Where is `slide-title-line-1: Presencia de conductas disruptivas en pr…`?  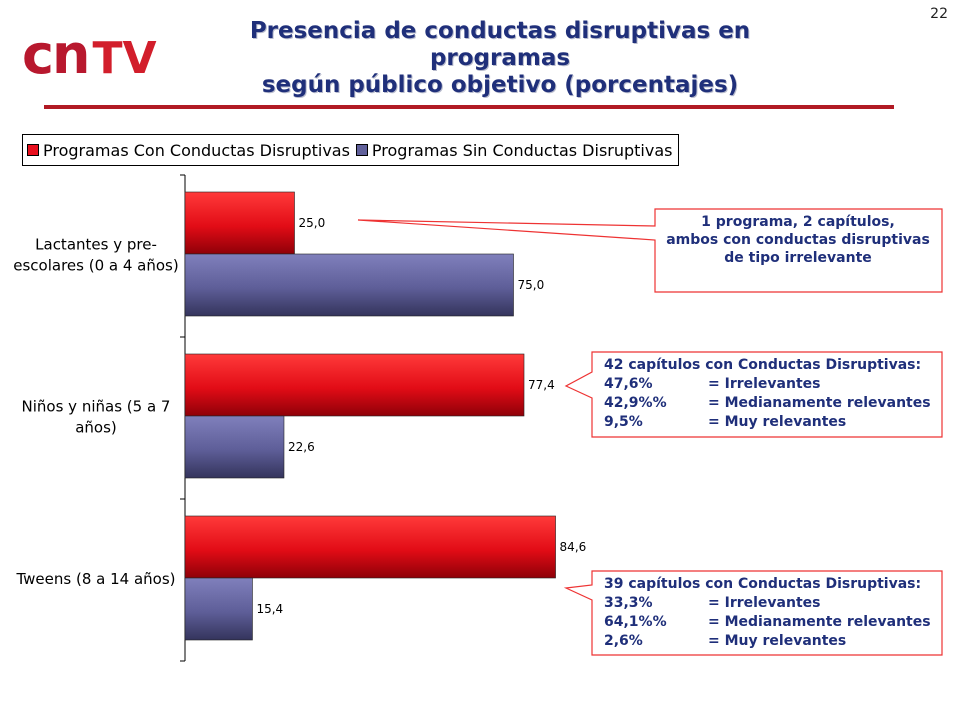
slide-title-line-1: Presencia de conductas disruptivas en pr… is located at coordinates (500, 44).